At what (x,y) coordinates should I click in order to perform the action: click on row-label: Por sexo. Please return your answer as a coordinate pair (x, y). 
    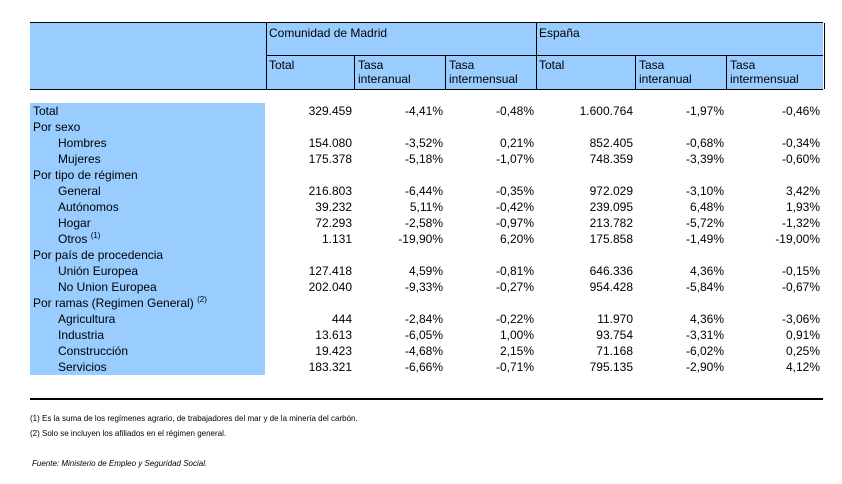
    Looking at the image, I should click on (56, 127).